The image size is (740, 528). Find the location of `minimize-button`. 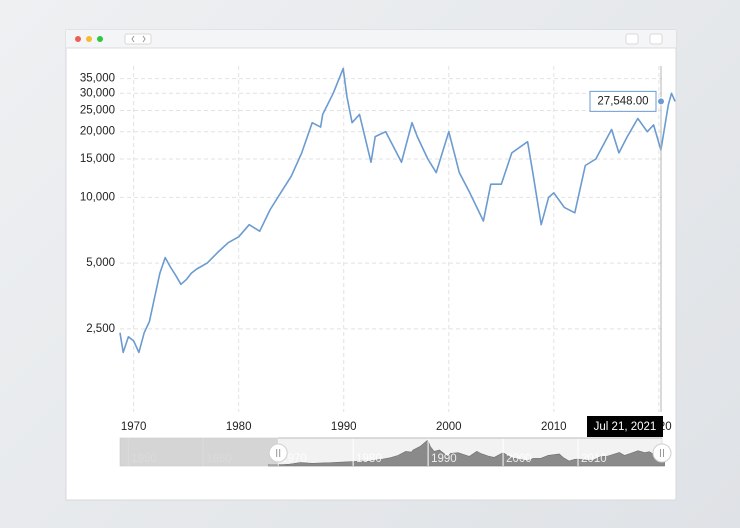

minimize-button is located at coordinates (89, 39).